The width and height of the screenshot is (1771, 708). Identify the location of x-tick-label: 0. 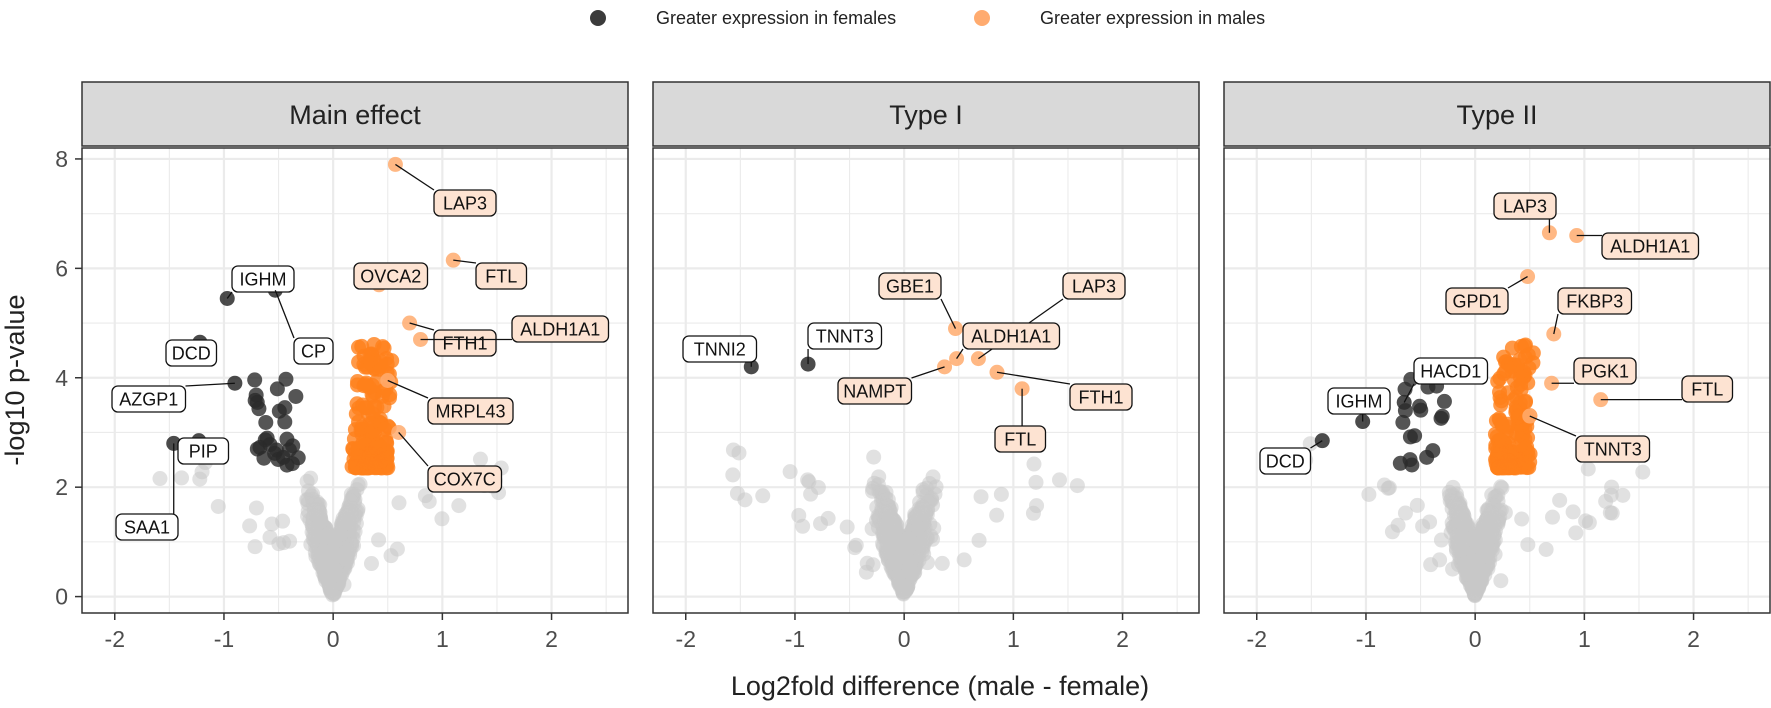
(333, 639).